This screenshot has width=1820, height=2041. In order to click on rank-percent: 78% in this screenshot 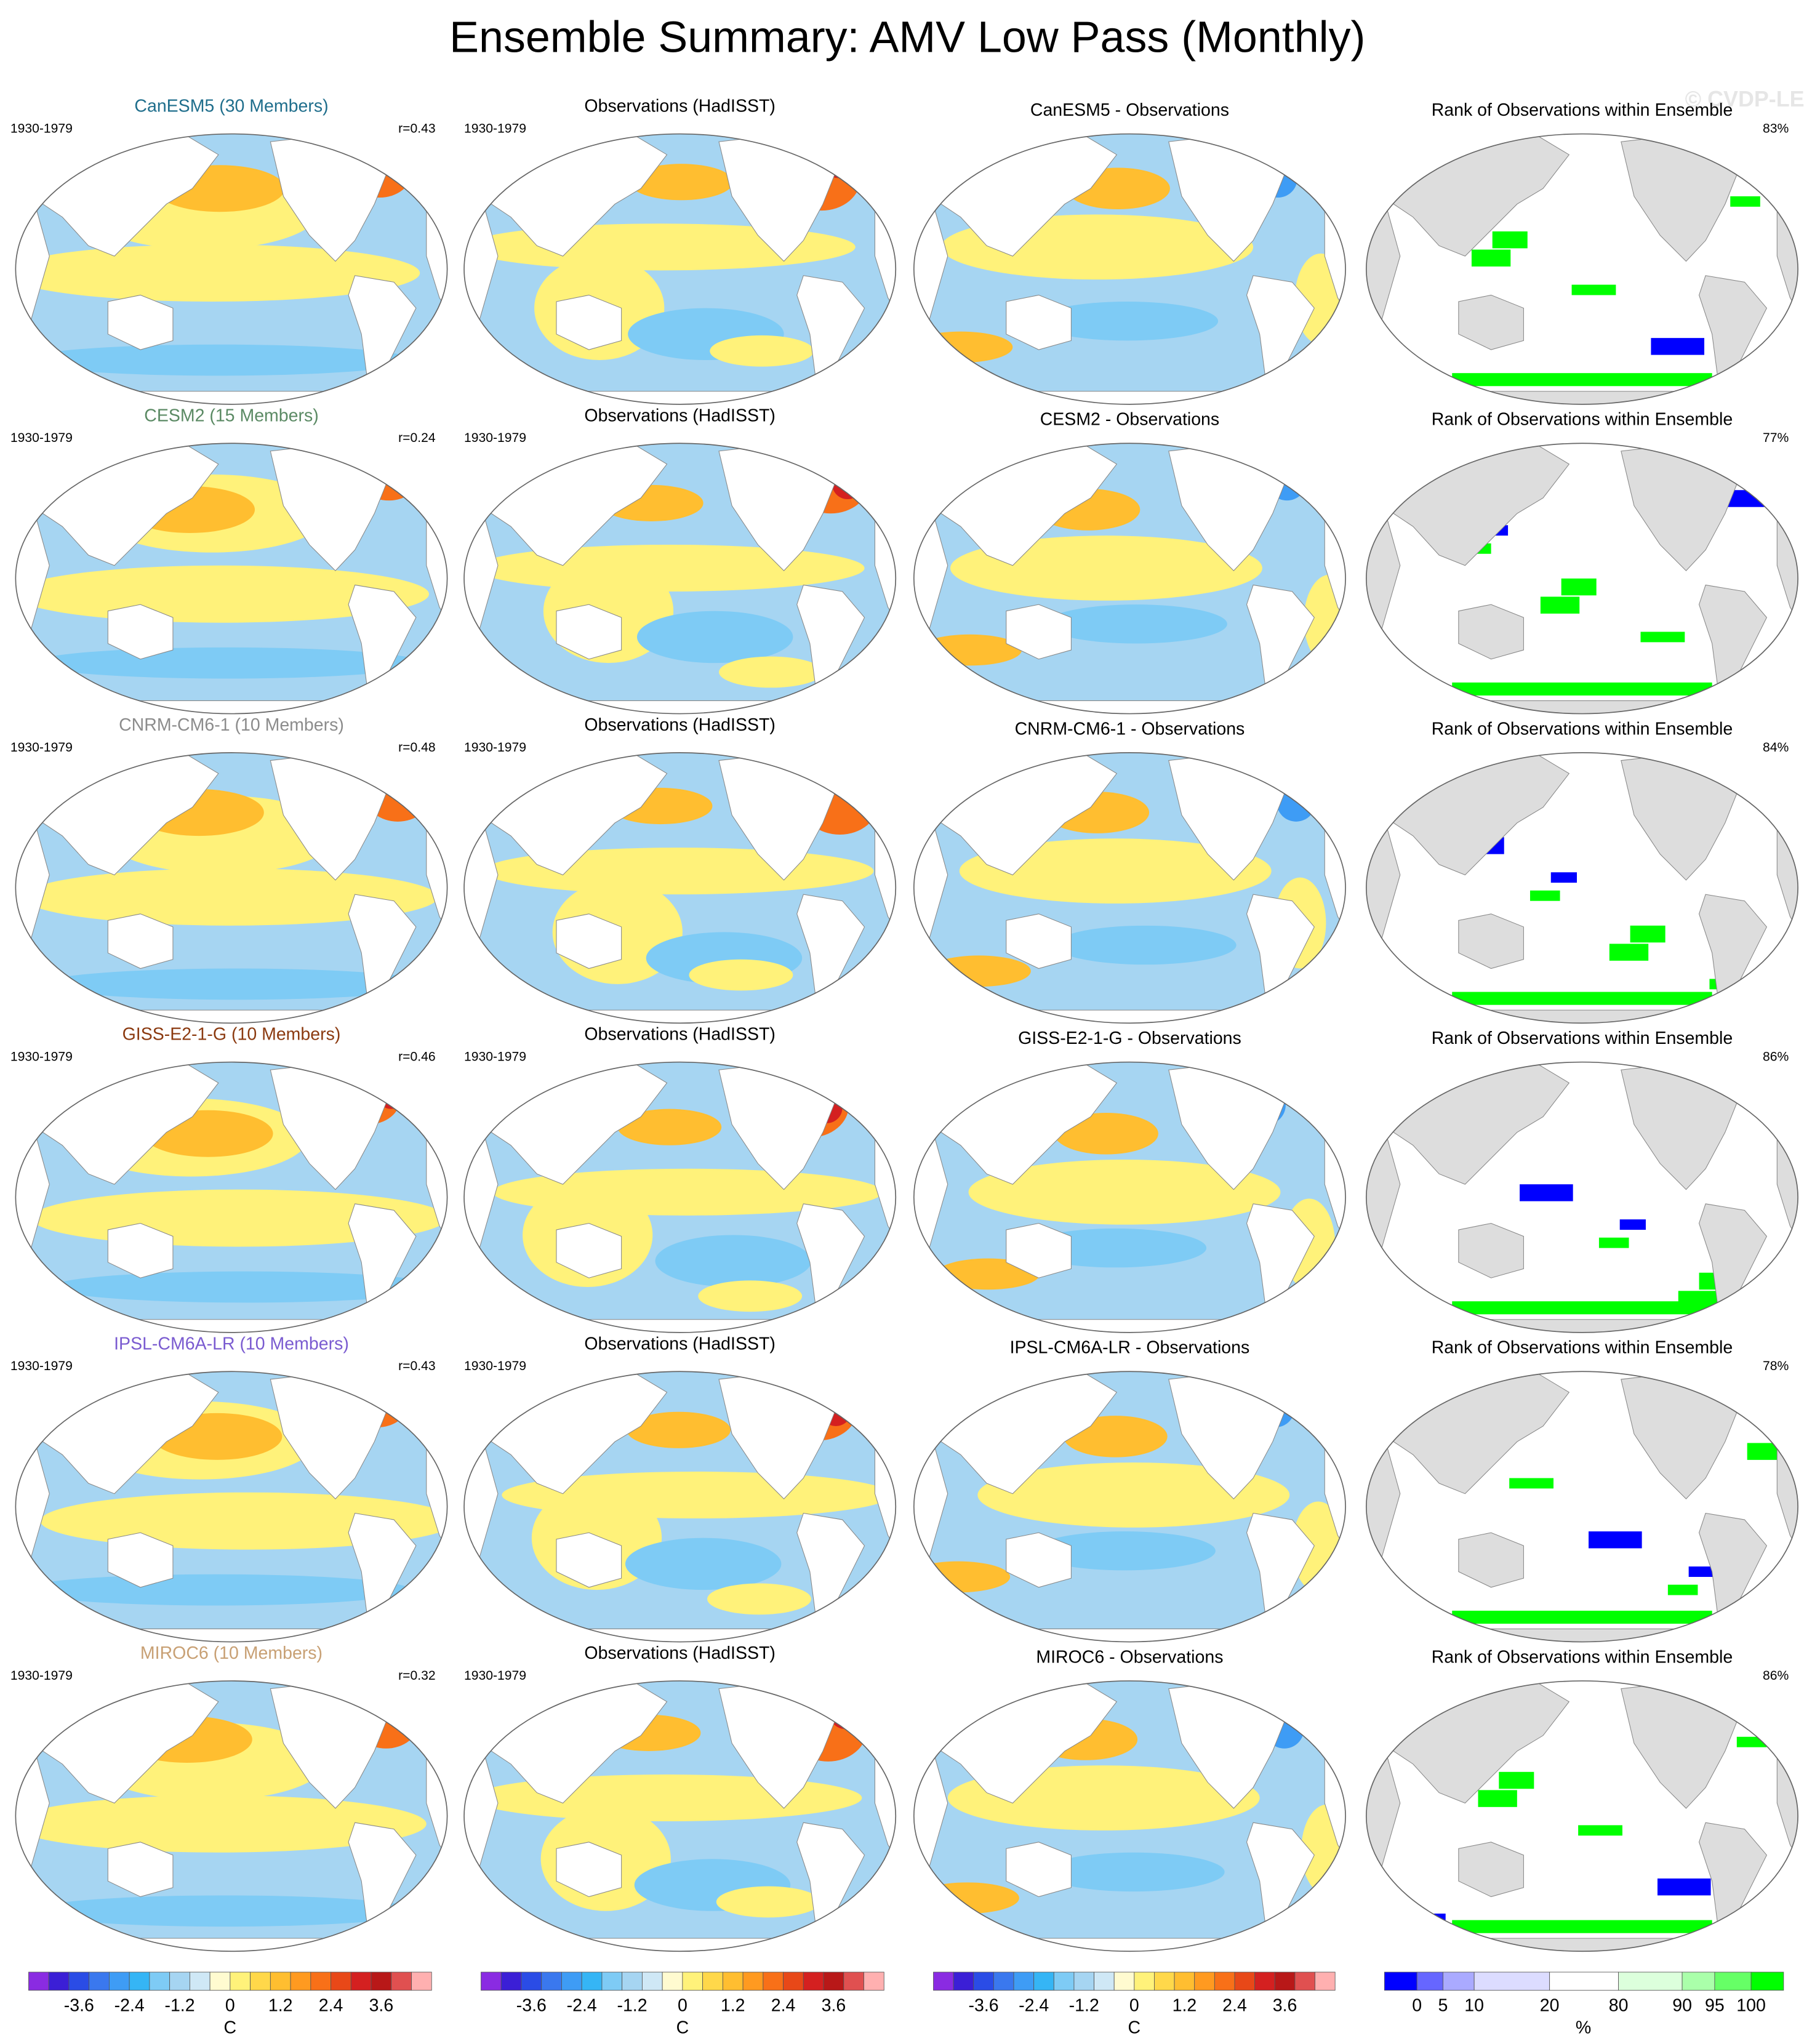, I will do `click(1776, 1366)`.